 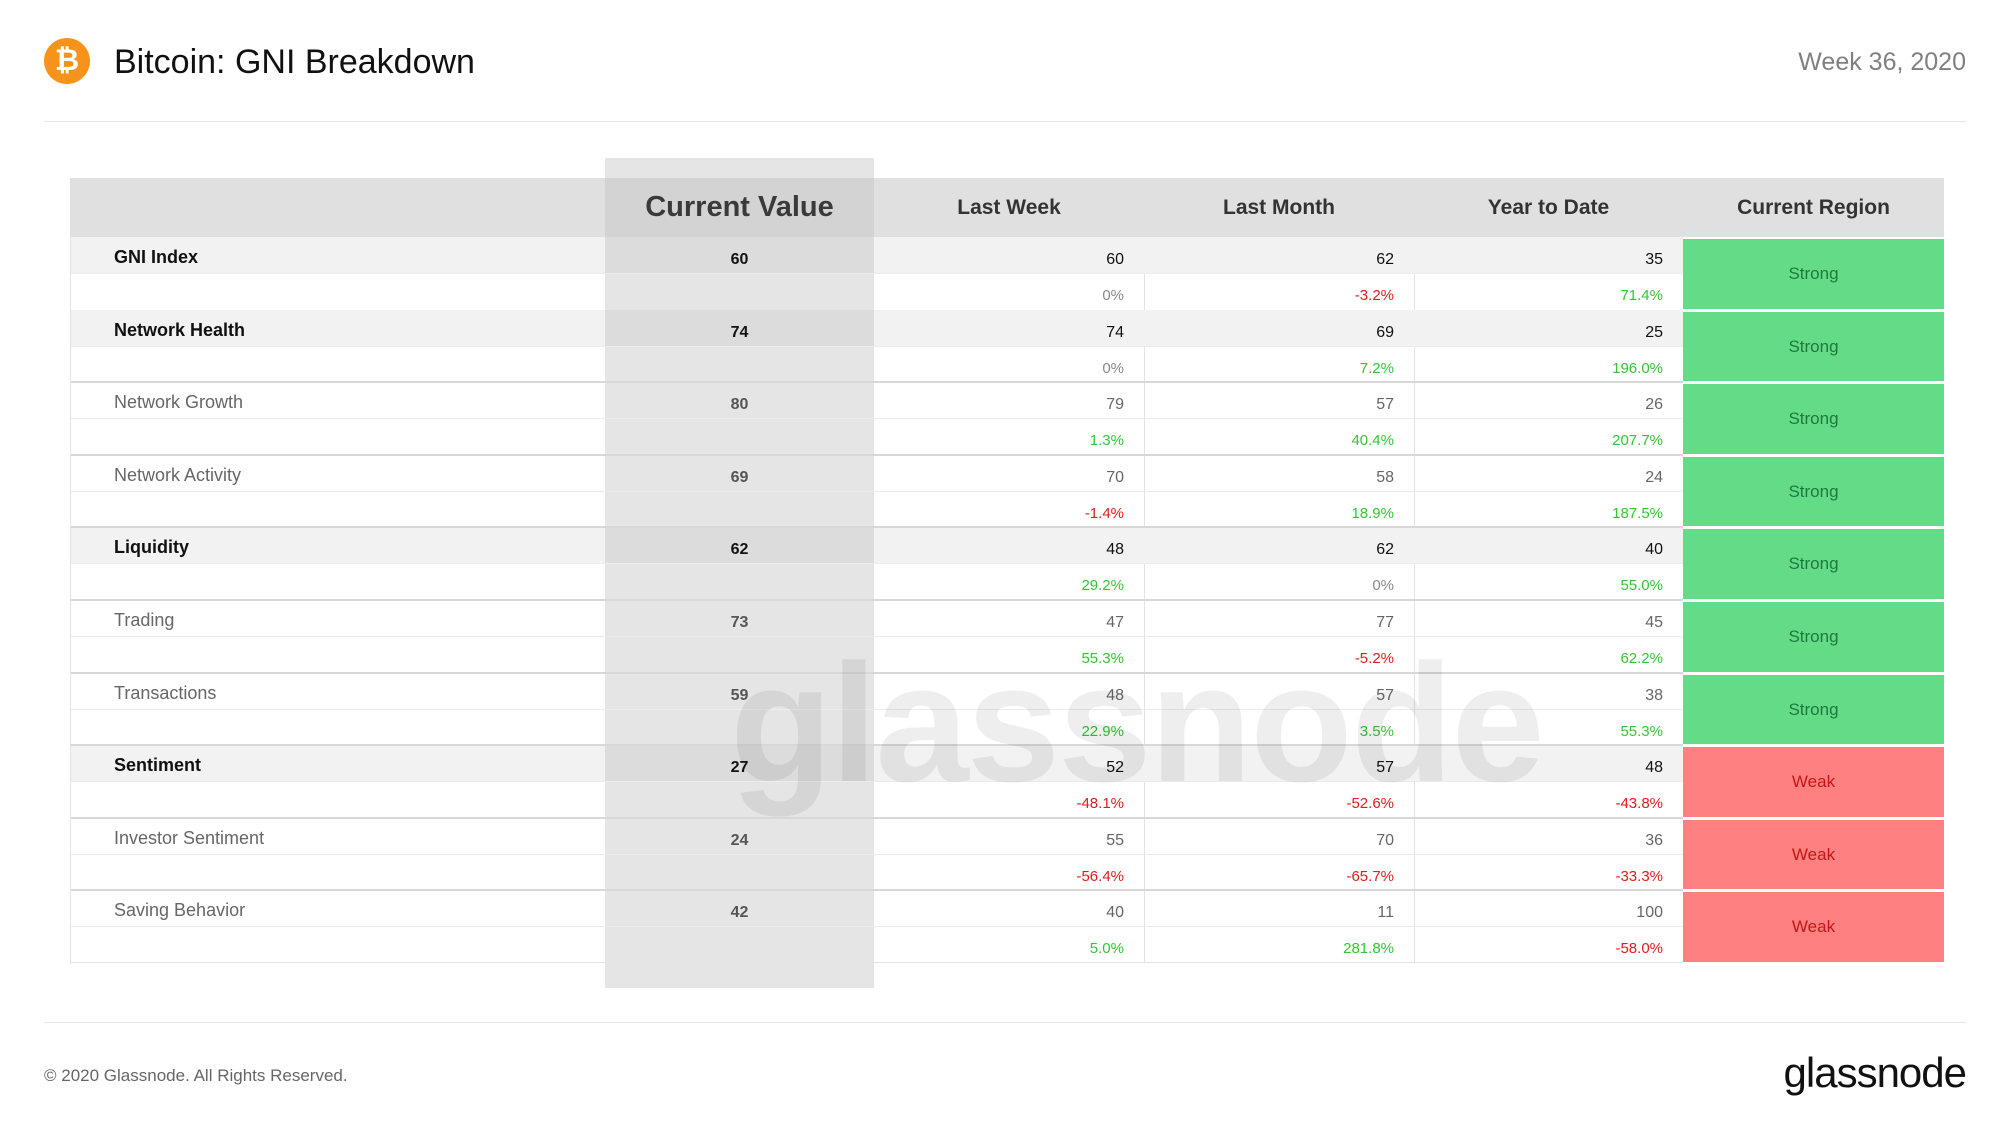 What do you see at coordinates (1875, 1072) in the screenshot?
I see `glassnode-logo: glassnode` at bounding box center [1875, 1072].